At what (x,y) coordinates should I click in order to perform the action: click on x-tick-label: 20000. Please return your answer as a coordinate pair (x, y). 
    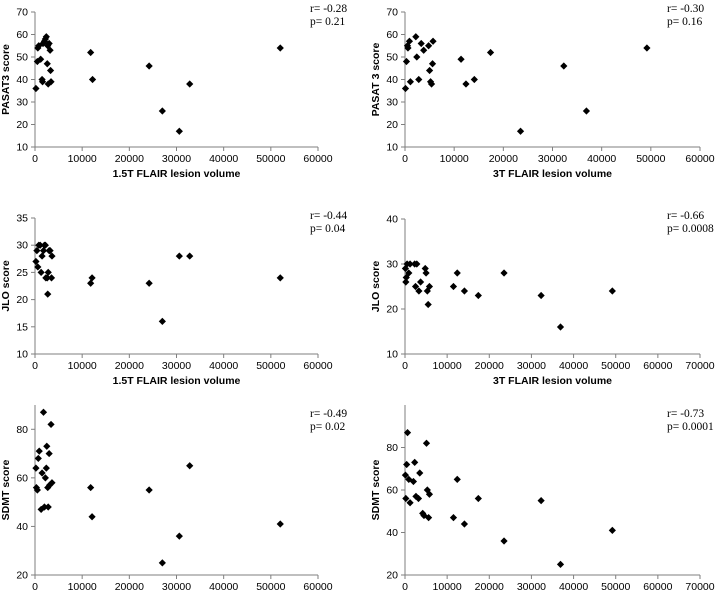
    Looking at the image, I should click on (489, 585).